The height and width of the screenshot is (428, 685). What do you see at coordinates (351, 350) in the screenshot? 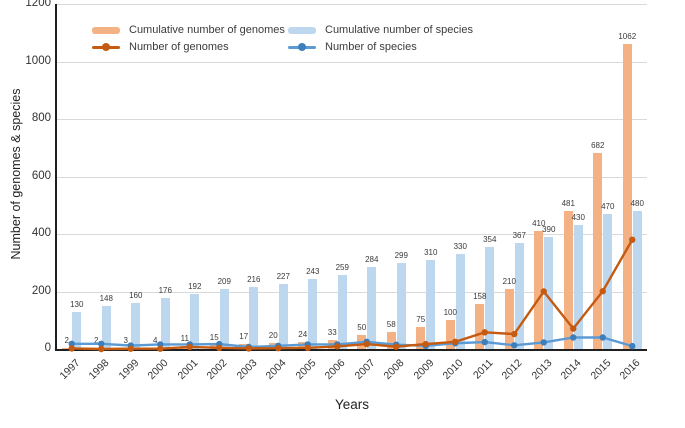
I see `x-axis-line` at bounding box center [351, 350].